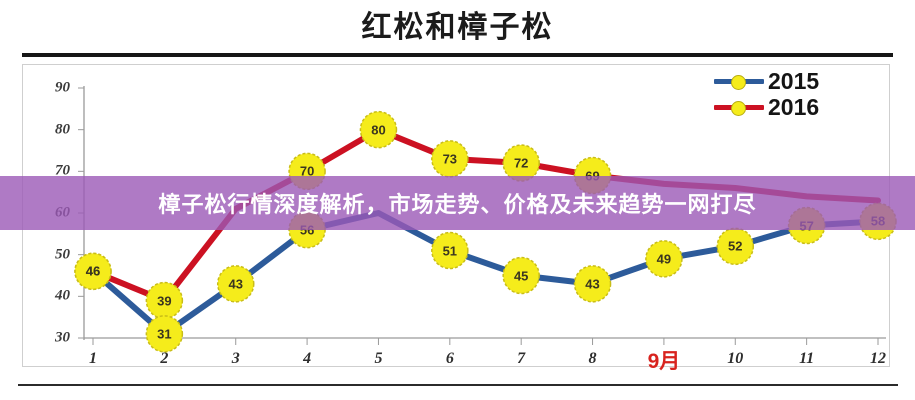 The height and width of the screenshot is (400, 915). Describe the element at coordinates (307, 358) in the screenshot. I see `x-axis-tick-4: 4` at that location.